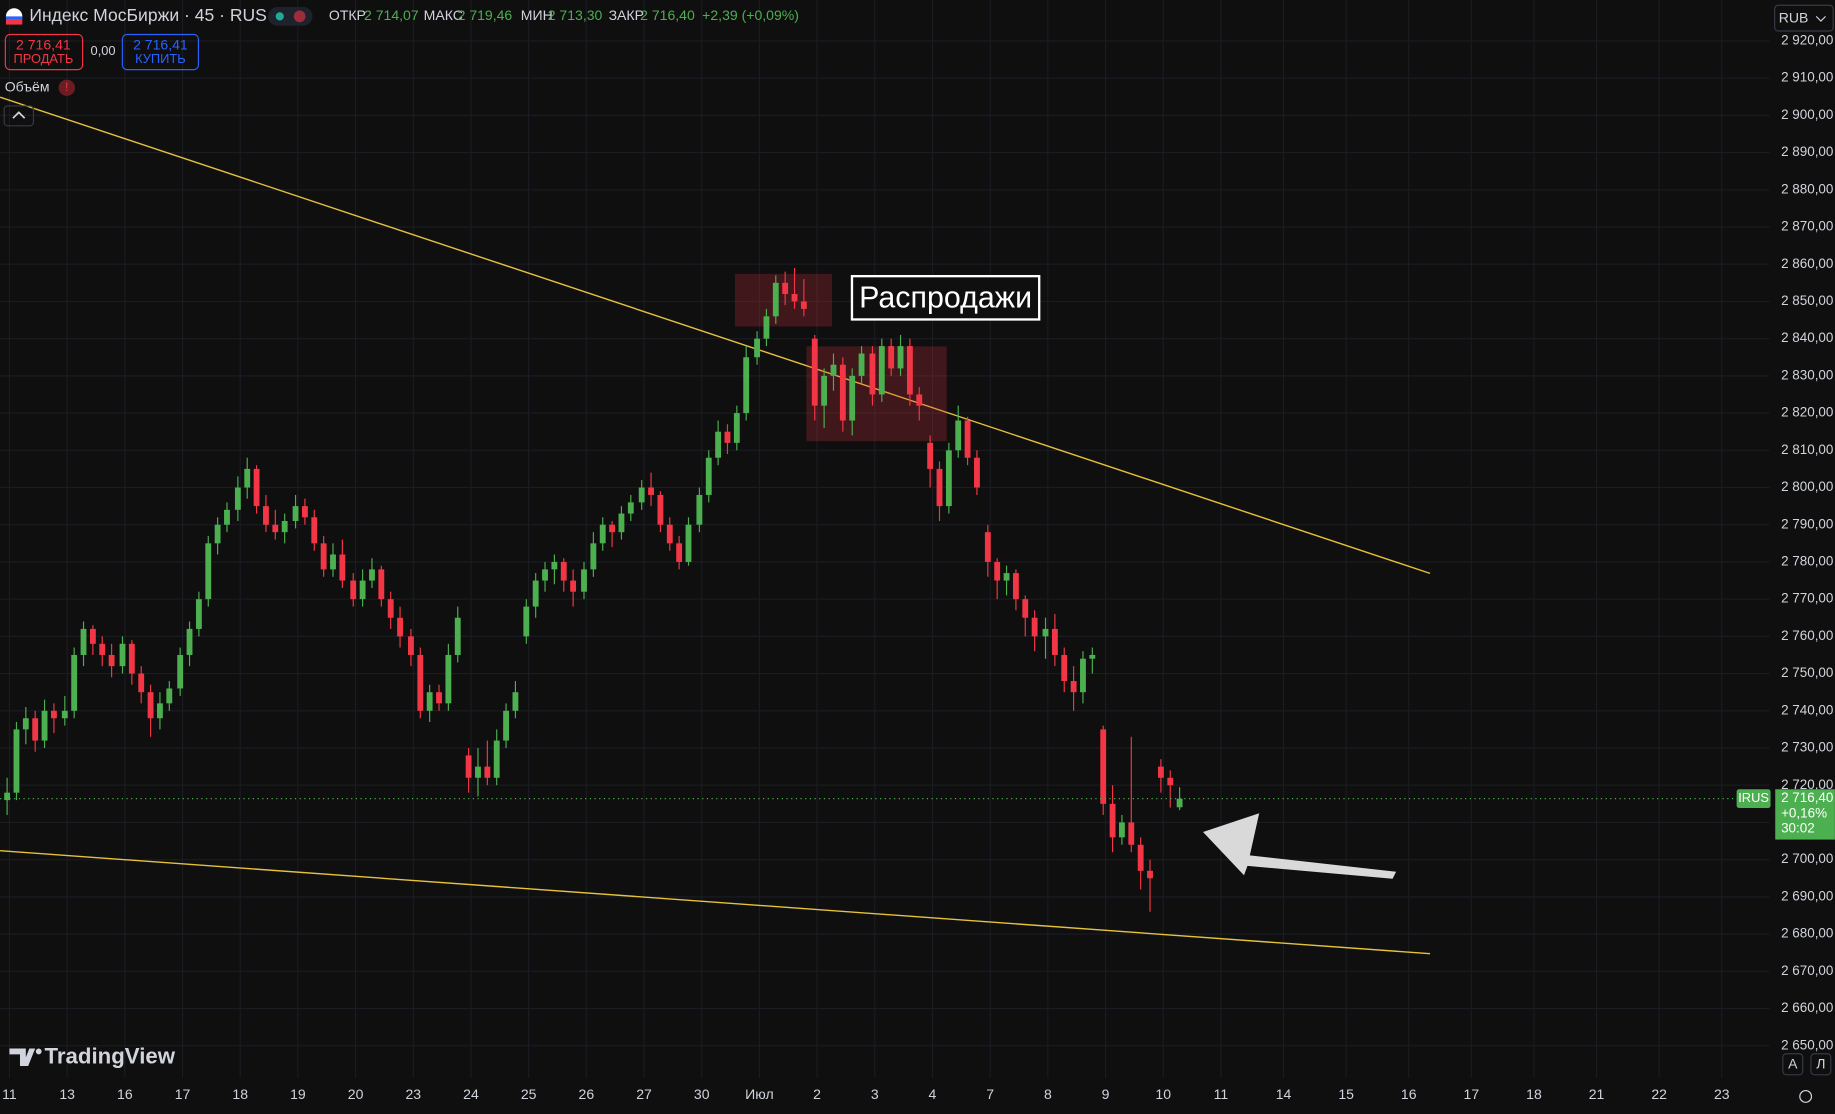  Describe the element at coordinates (1807, 226) in the screenshot. I see `y-tick-label: 2 870,00` at that location.